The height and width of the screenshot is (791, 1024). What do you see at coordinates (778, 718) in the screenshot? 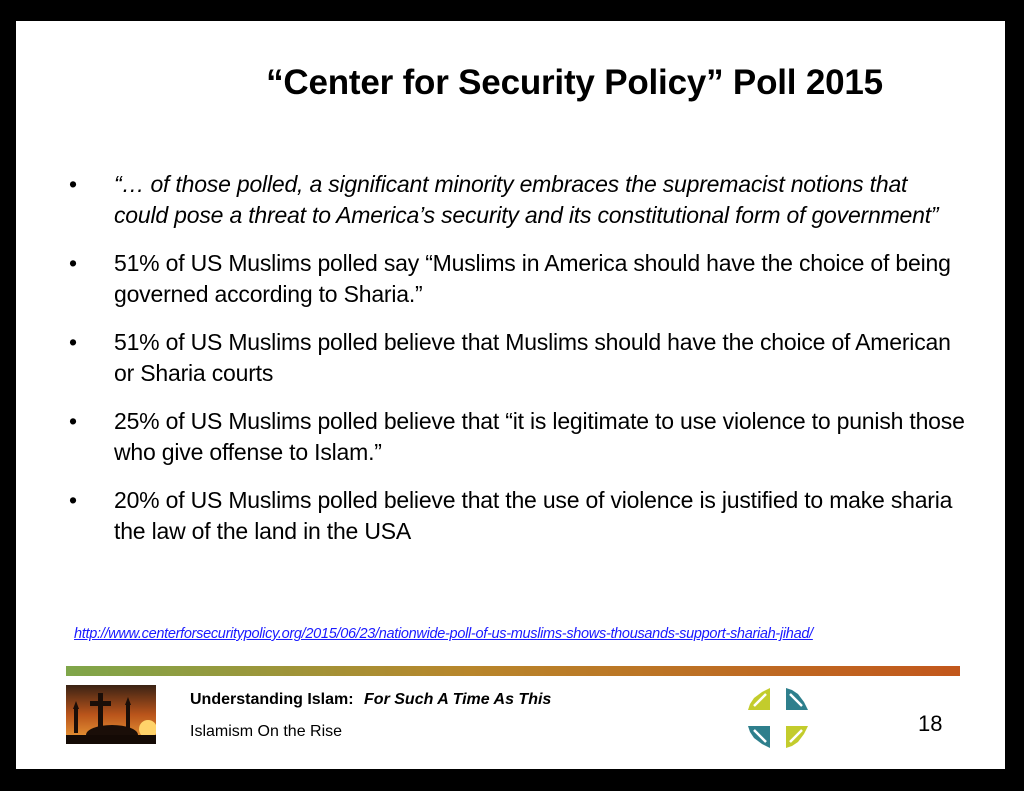
I see `cross-logo-icon` at bounding box center [778, 718].